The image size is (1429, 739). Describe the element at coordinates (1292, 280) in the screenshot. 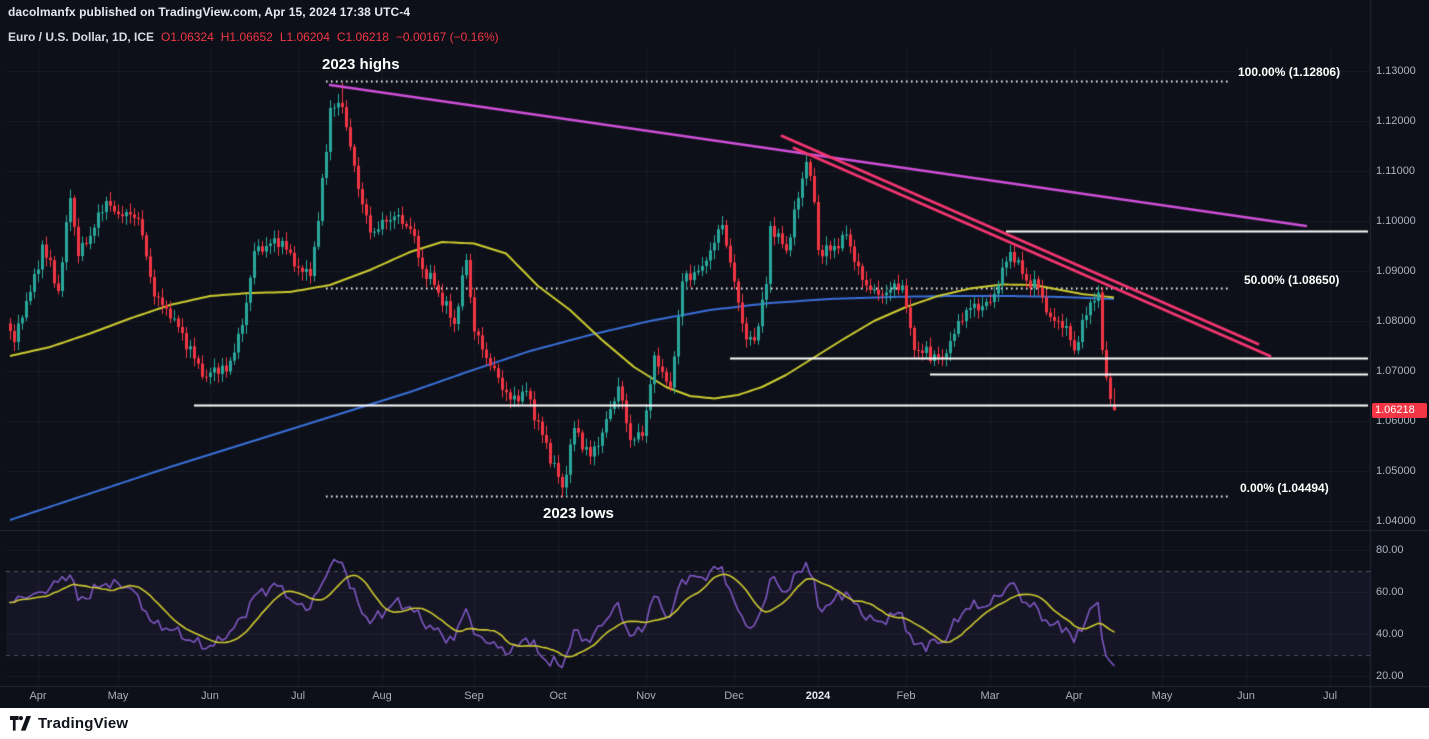

I see `fib-label-50: 50.00% (1.08650)` at that location.